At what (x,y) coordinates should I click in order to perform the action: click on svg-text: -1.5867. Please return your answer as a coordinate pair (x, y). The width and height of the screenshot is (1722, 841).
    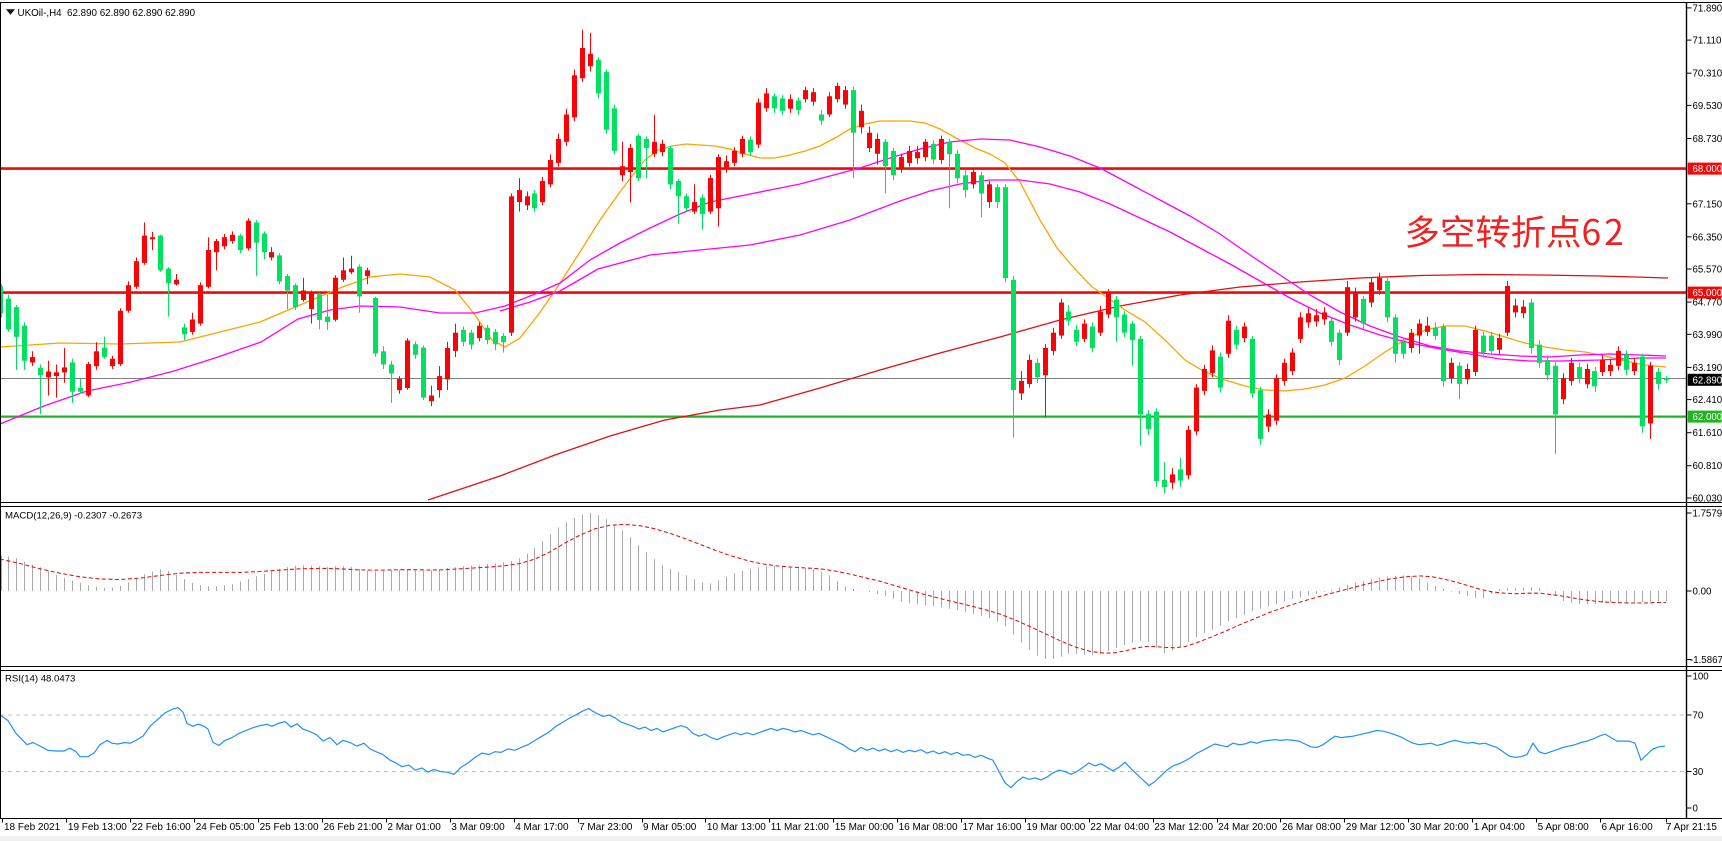
    Looking at the image, I should click on (1706, 660).